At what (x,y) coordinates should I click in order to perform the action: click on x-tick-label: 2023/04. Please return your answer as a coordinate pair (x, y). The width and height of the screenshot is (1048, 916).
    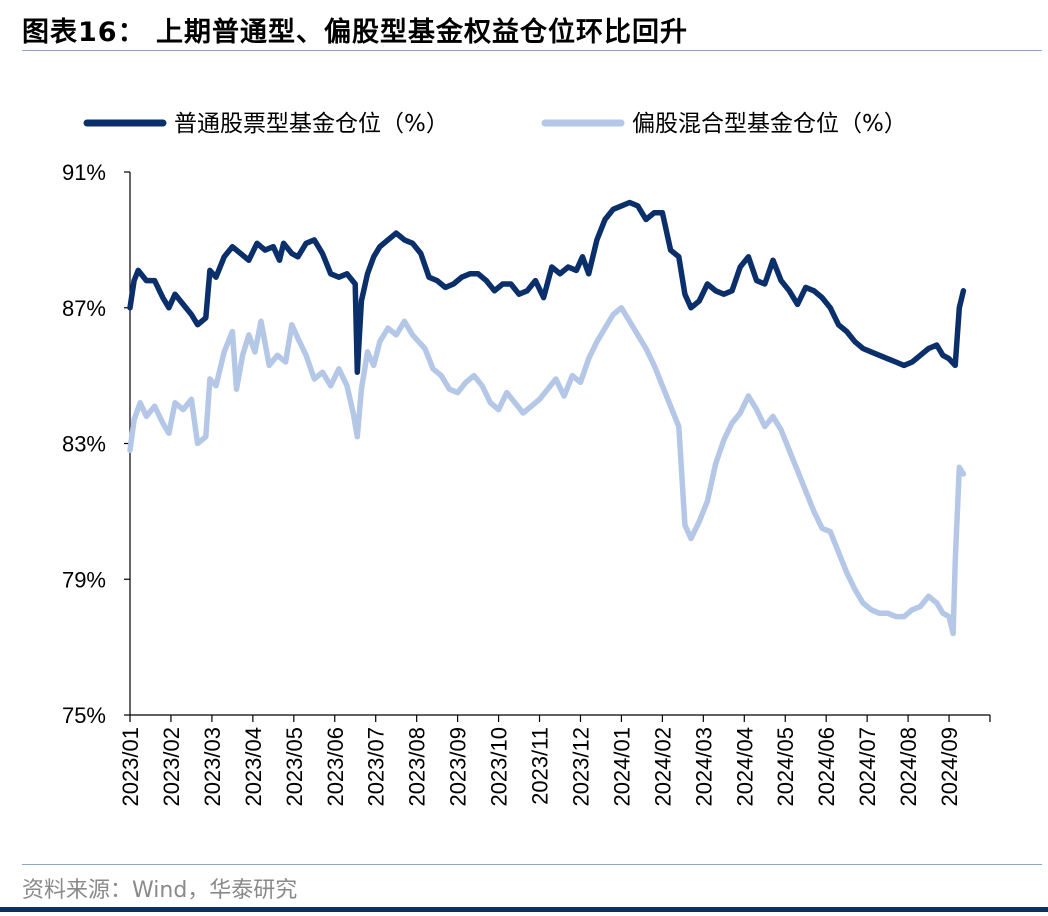
    Looking at the image, I should click on (253, 767).